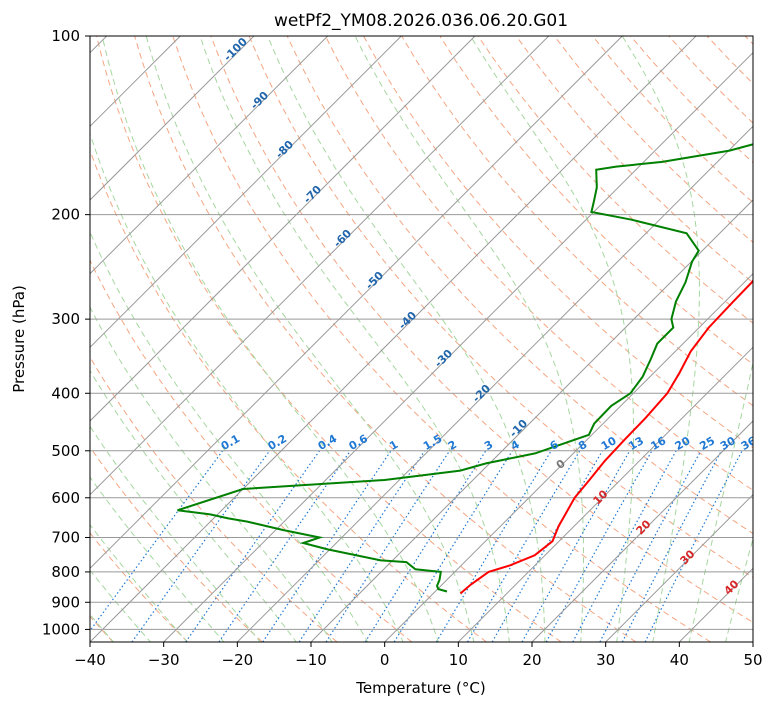 The image size is (775, 708). What do you see at coordinates (385, 660) in the screenshot?
I see `x-tick-label: 0` at bounding box center [385, 660].